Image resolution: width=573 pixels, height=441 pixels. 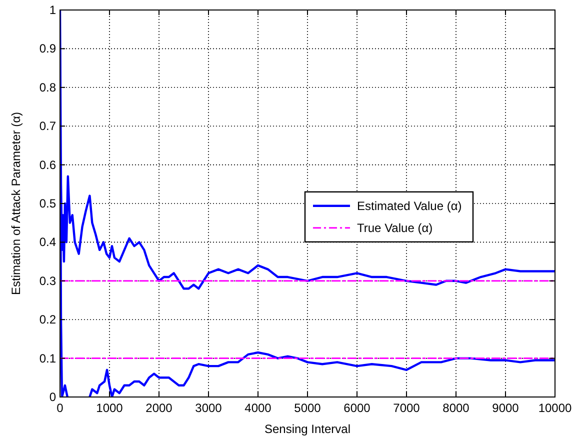 I want to click on y-tick-label: 0.5, so click(x=47, y=203).